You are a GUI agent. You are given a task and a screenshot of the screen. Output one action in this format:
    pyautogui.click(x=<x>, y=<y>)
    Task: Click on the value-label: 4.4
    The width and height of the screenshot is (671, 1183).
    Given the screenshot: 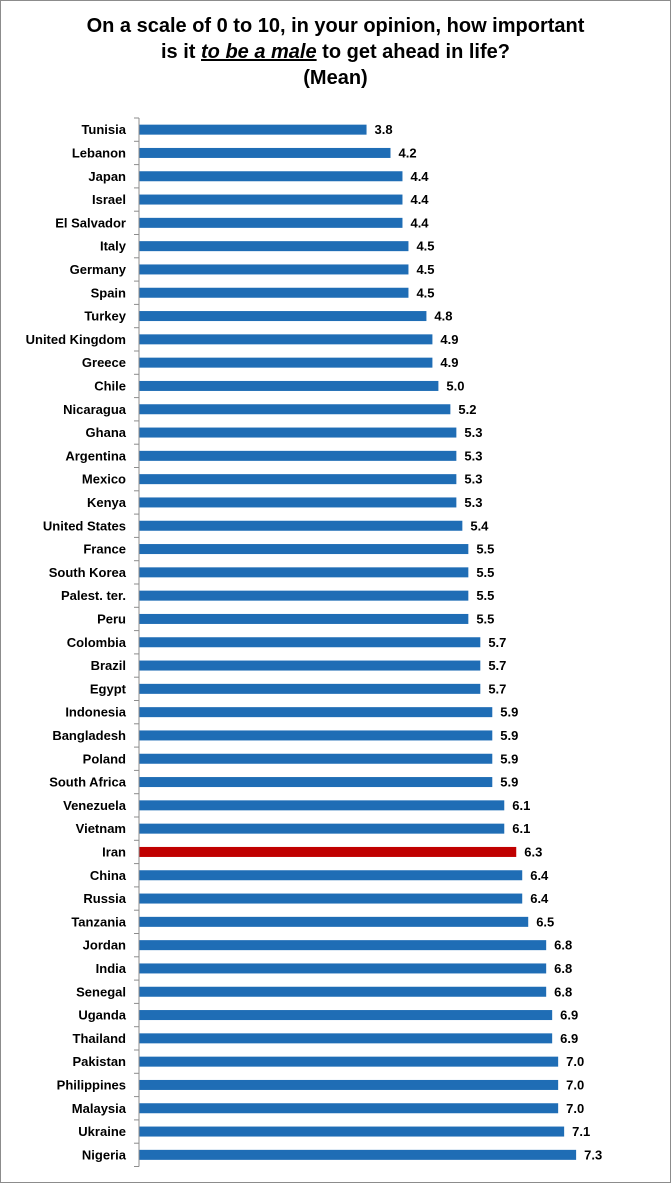 What is the action you would take?
    pyautogui.click(x=419, y=199)
    